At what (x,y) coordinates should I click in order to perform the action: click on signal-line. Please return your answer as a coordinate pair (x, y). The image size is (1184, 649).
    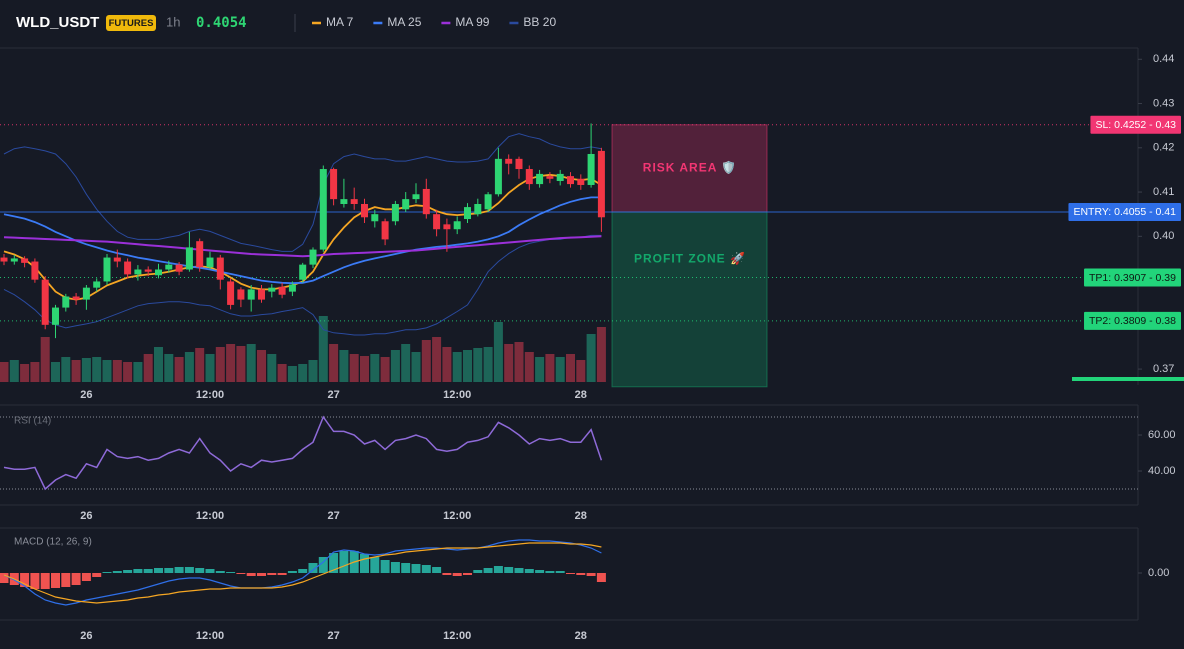
    Looking at the image, I should click on (302, 573).